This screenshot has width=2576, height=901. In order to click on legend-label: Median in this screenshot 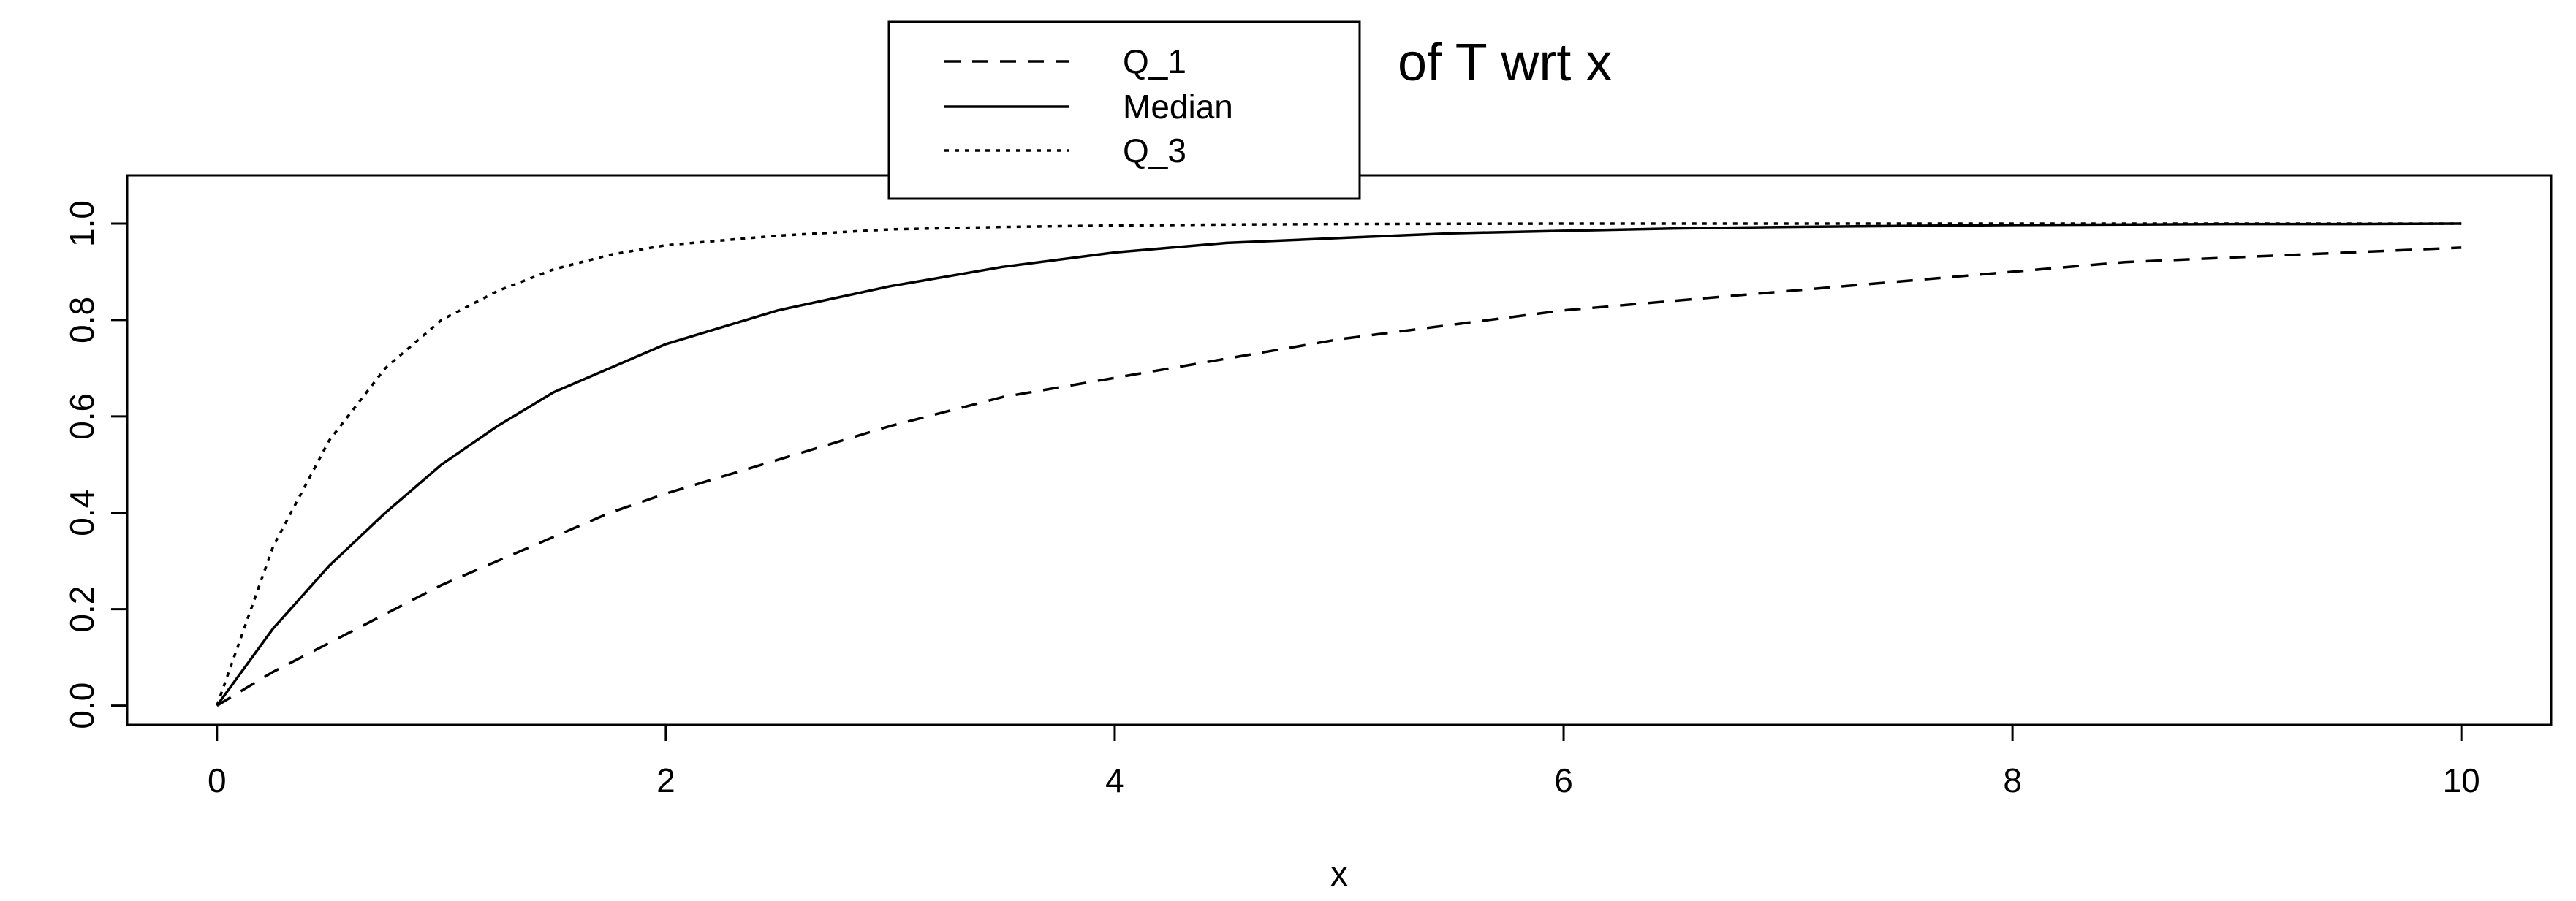, I will do `click(1178, 107)`.